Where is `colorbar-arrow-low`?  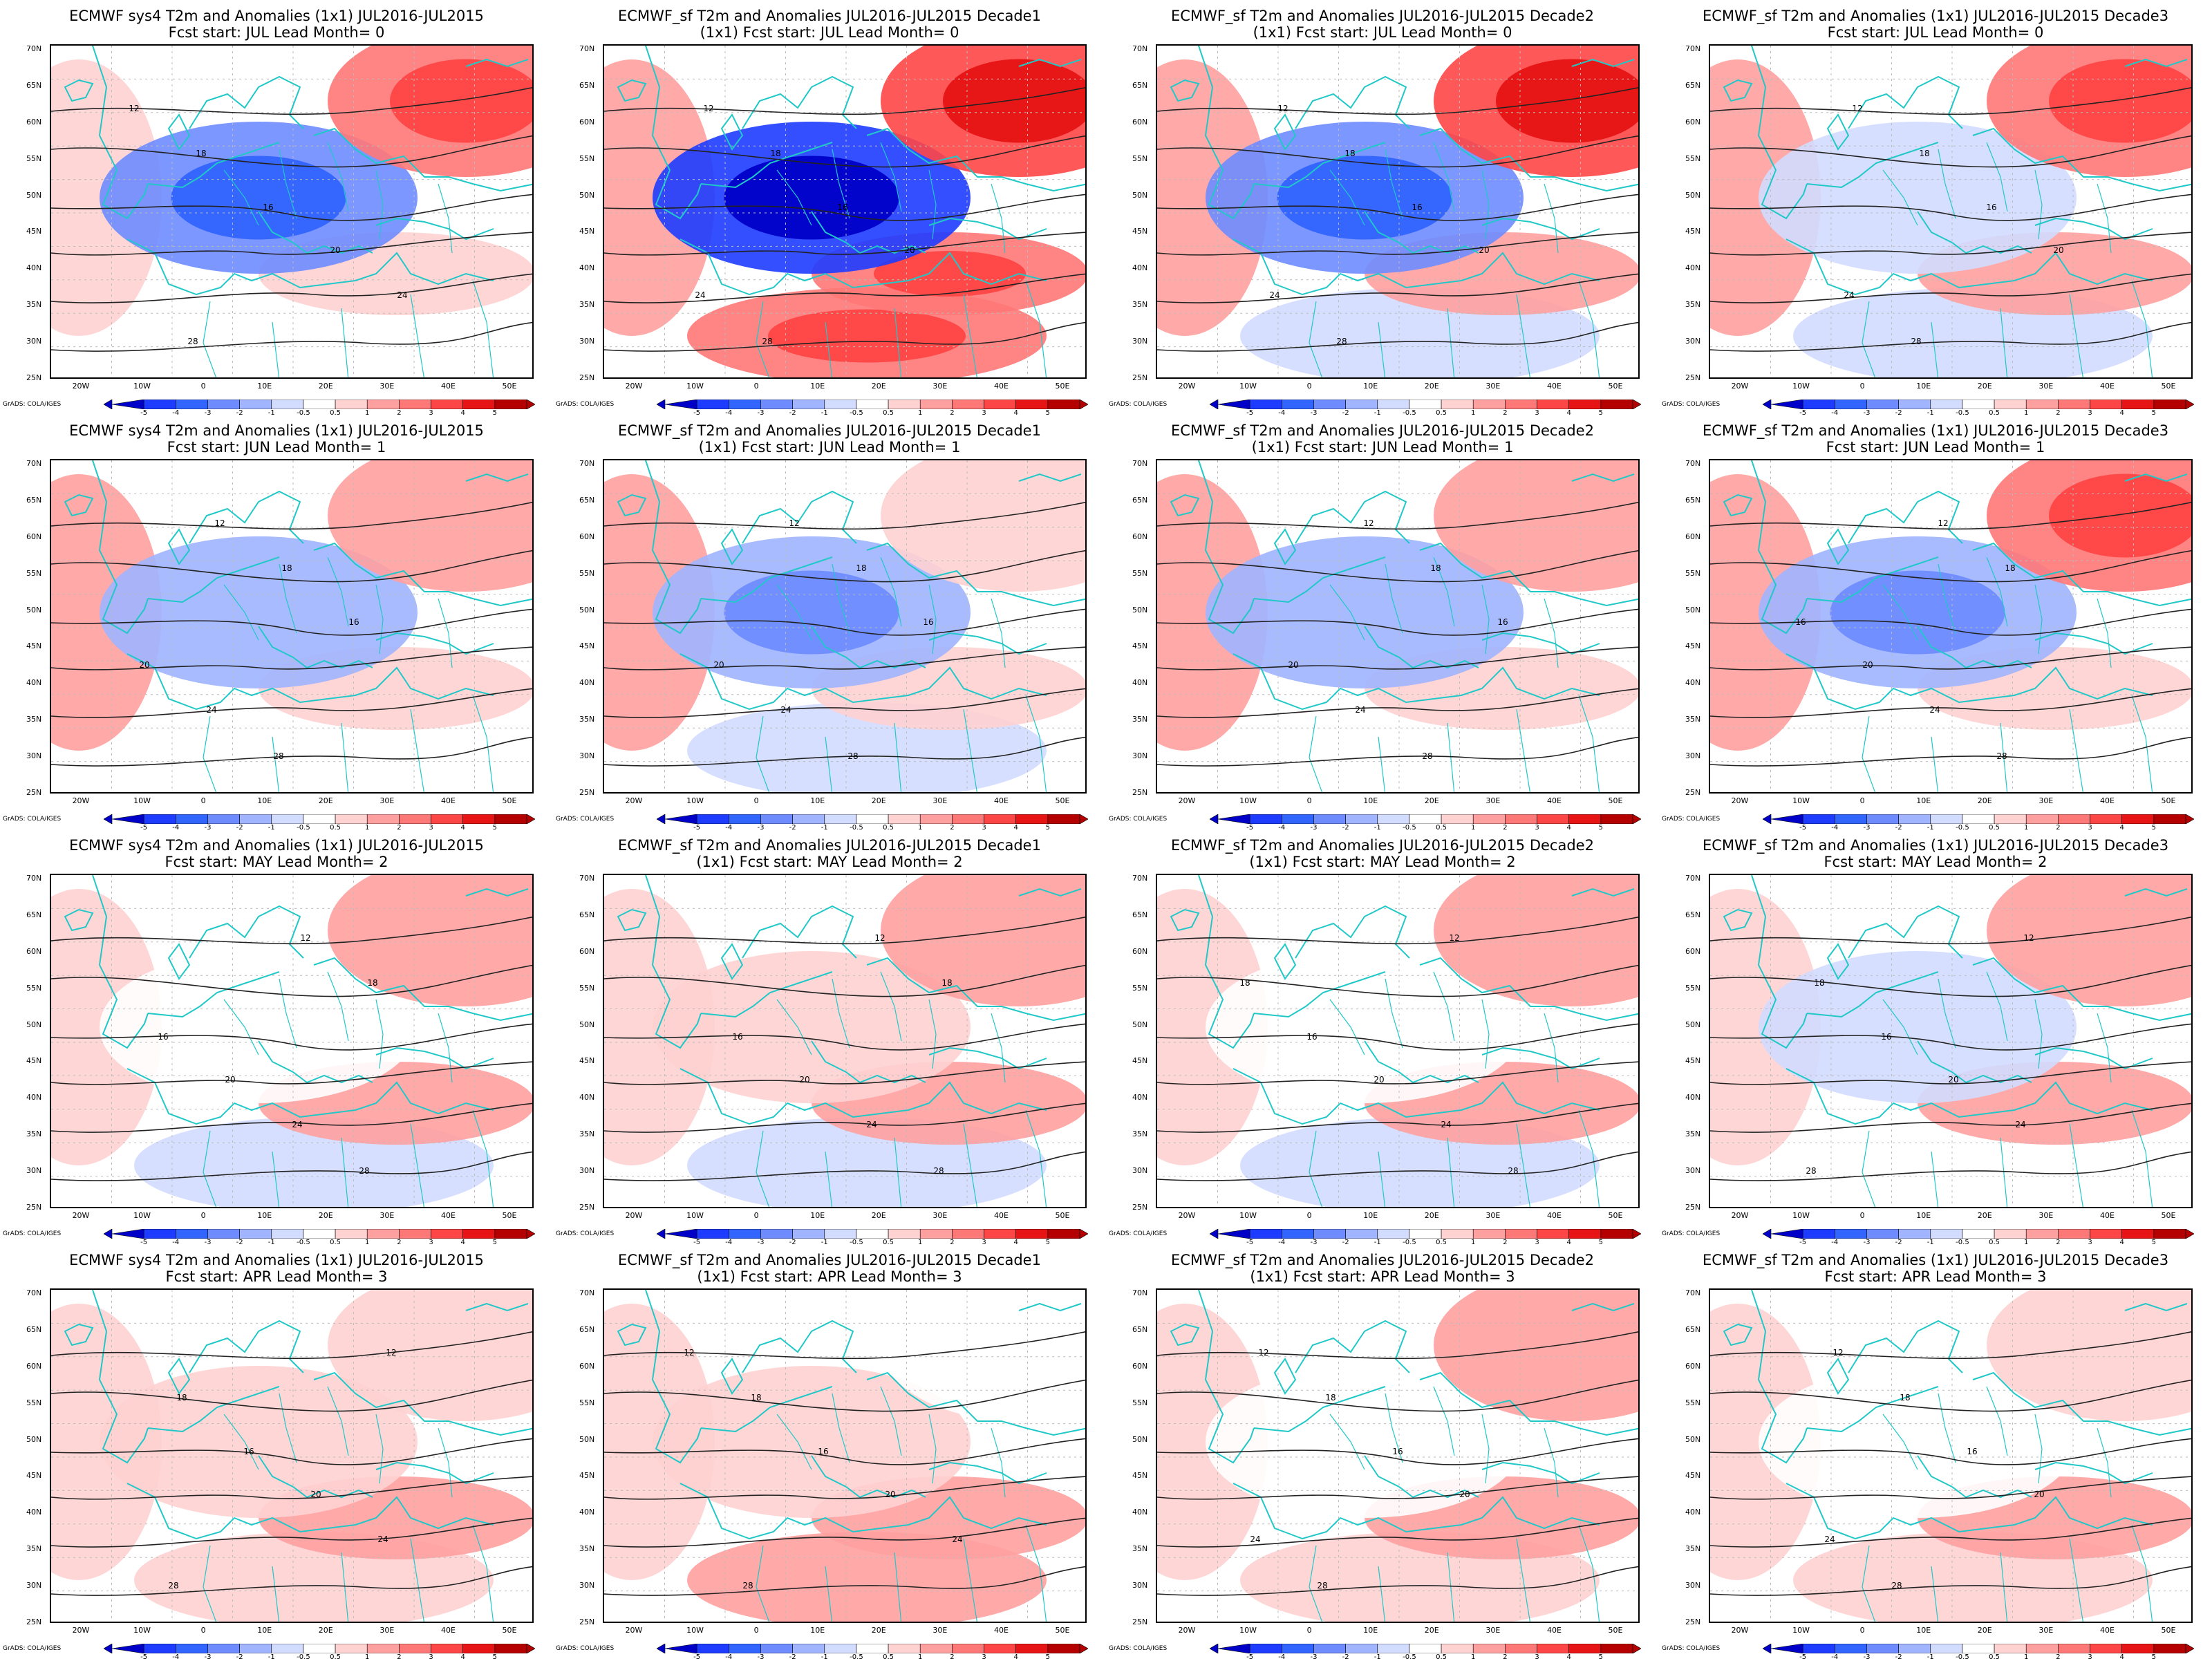
colorbar-arrow-low is located at coordinates (661, 404).